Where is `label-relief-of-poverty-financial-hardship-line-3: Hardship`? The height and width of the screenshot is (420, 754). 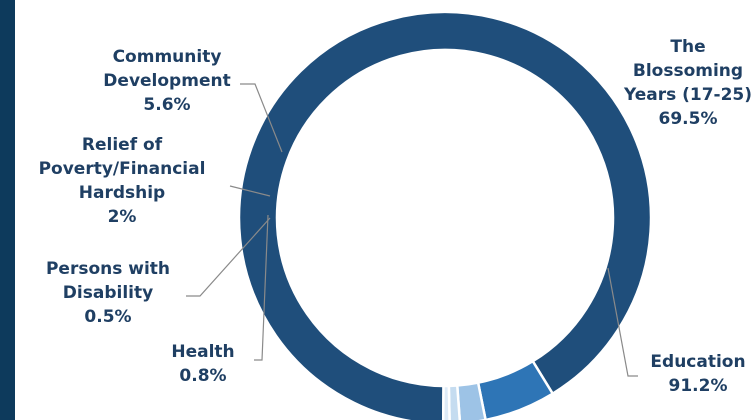 label-relief-of-poverty-financial-hardship-line-3: Hardship is located at coordinates (122, 193).